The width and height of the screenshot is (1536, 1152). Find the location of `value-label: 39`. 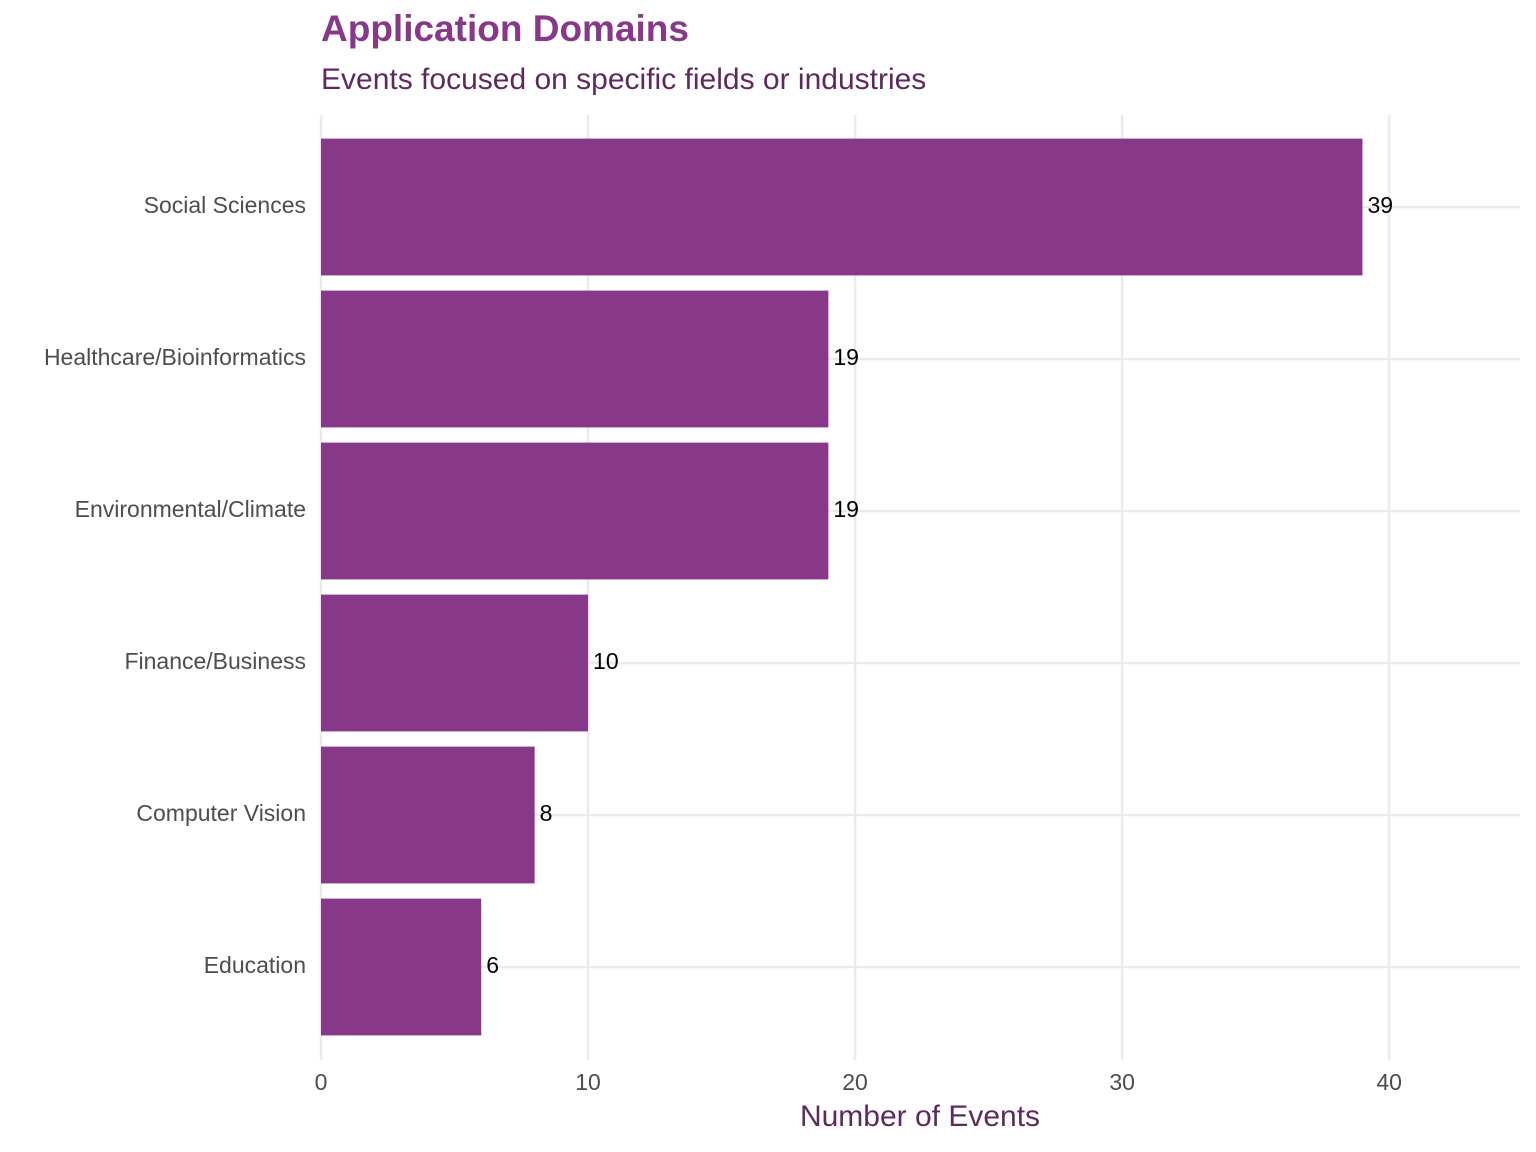

value-label: 39 is located at coordinates (1380, 205).